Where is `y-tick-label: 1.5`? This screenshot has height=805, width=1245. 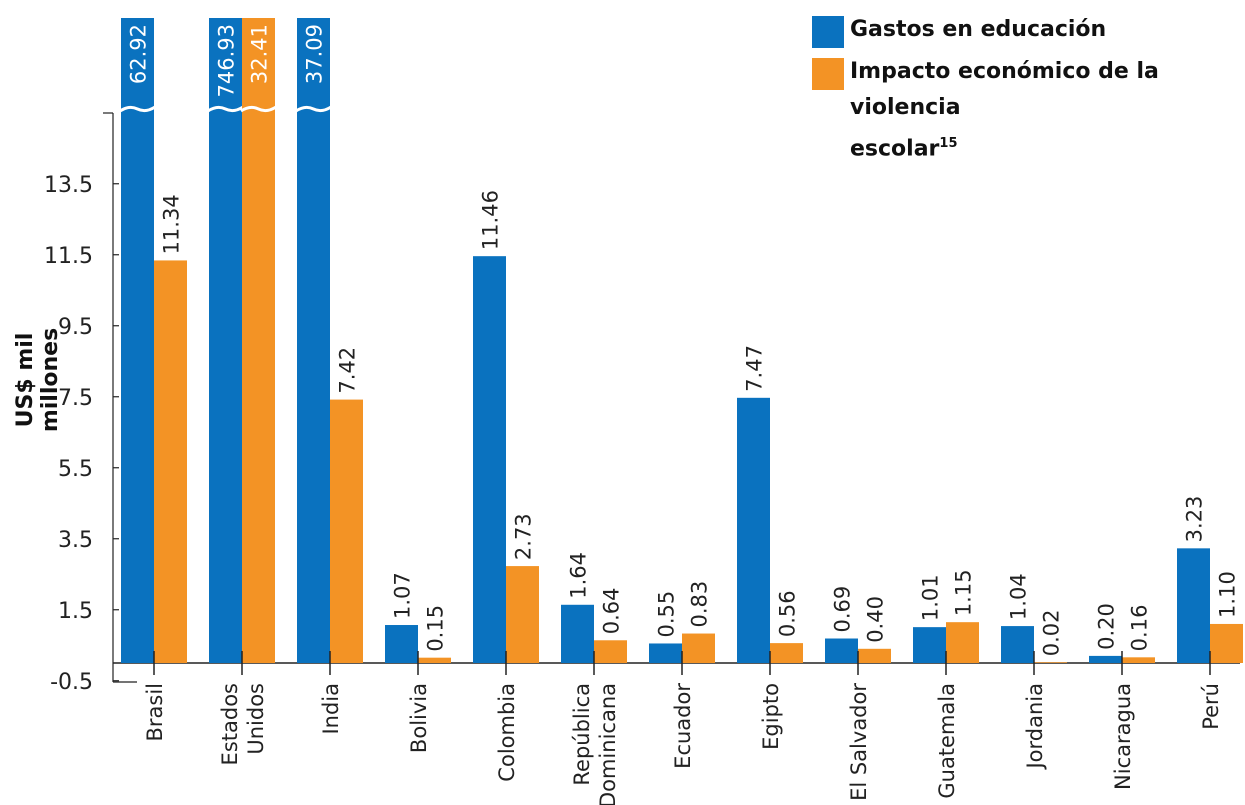
y-tick-label: 1.5 is located at coordinates (75, 611).